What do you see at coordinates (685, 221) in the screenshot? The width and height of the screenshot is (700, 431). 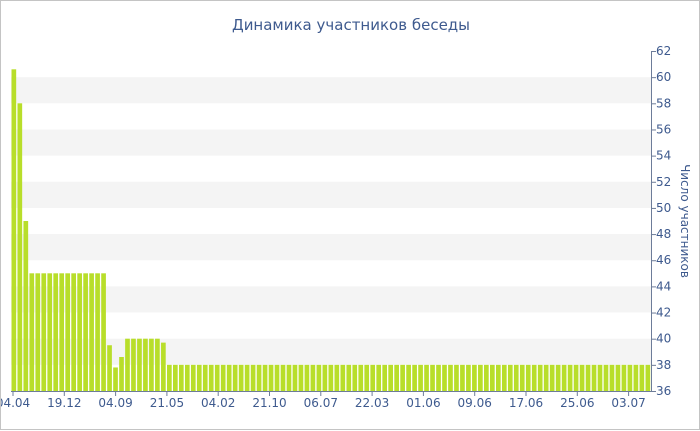 I see `y-axis-label: Число участников` at bounding box center [685, 221].